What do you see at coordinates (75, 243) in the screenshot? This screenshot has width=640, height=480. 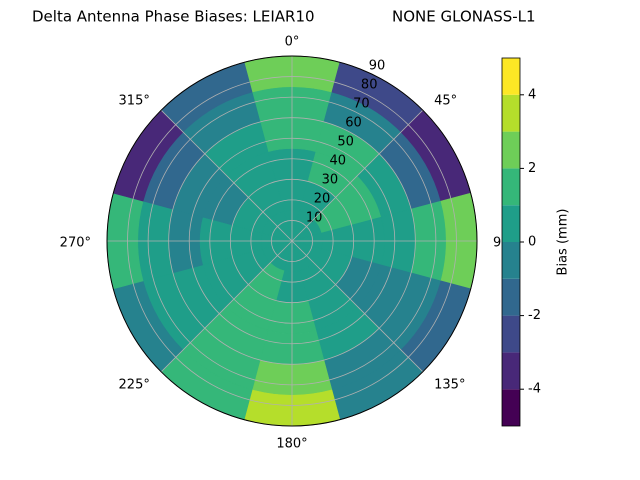 I see `theta-tick-label: 270°` at bounding box center [75, 243].